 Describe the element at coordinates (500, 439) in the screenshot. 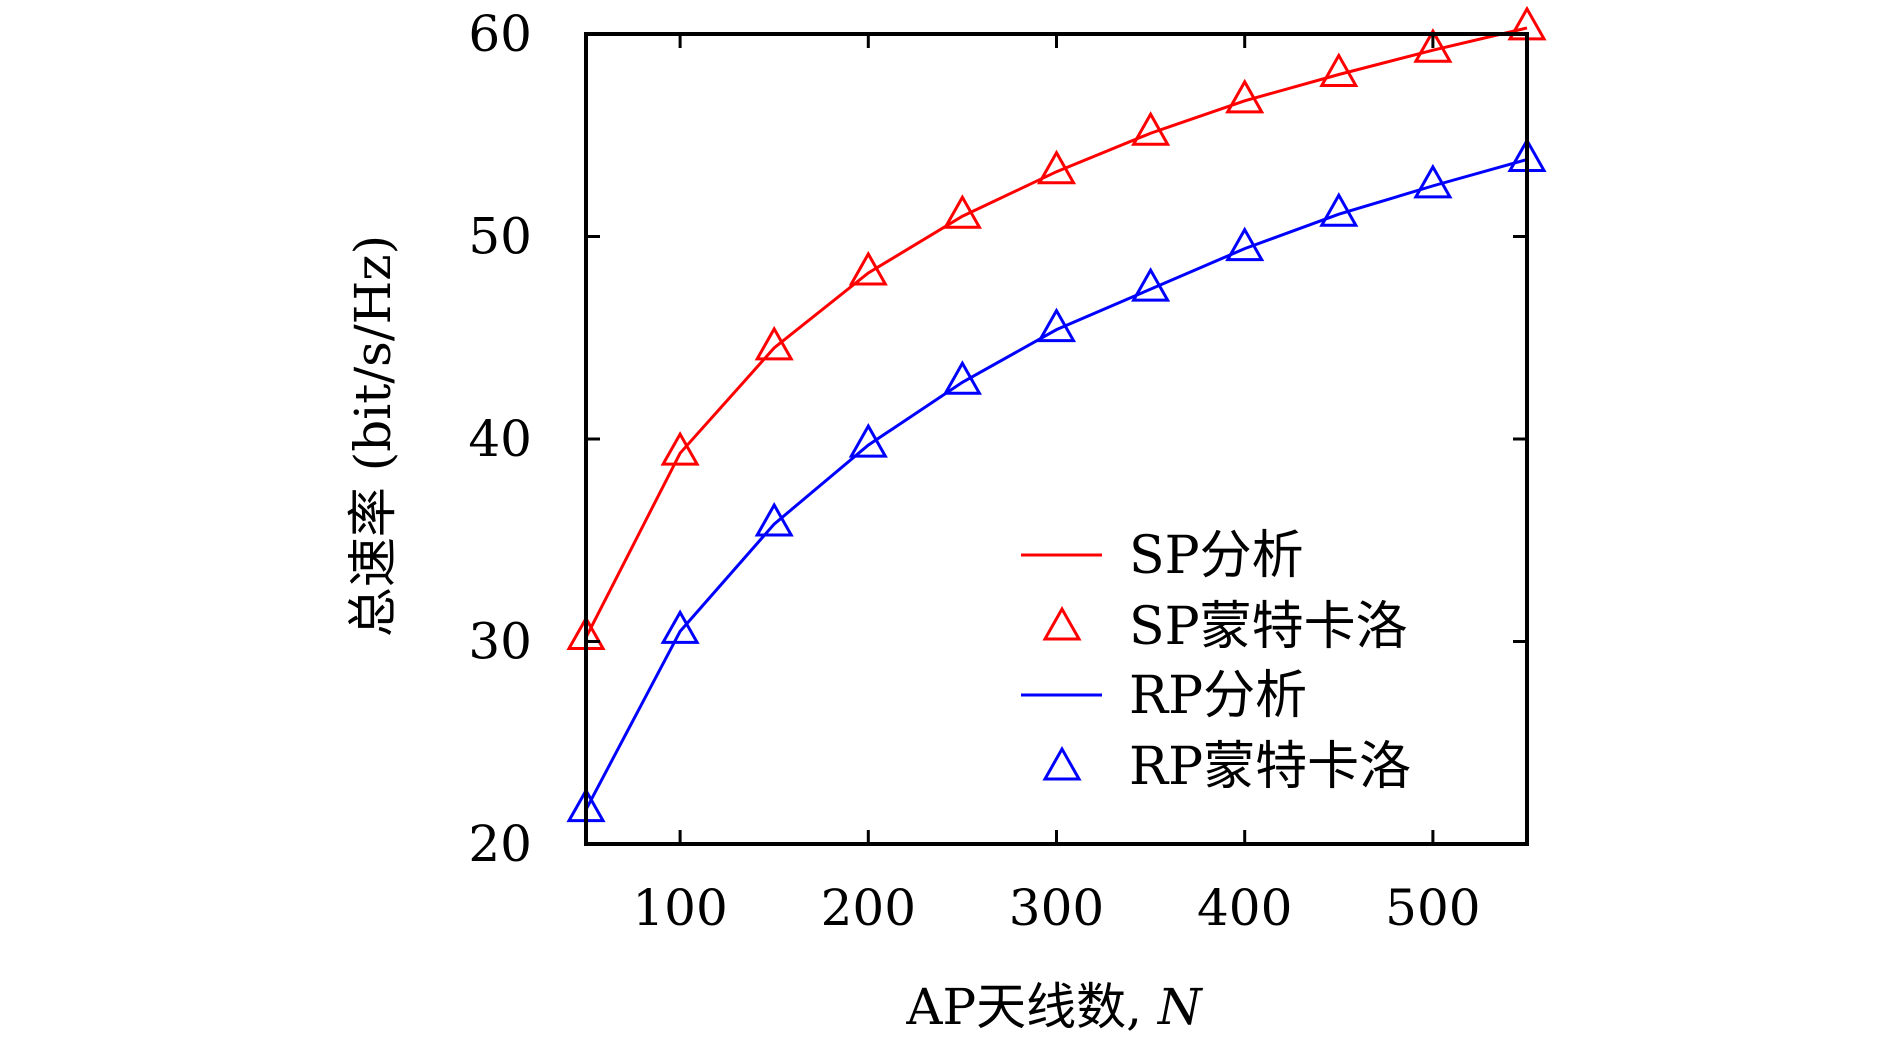

I see `y-tick-label: 40` at that location.